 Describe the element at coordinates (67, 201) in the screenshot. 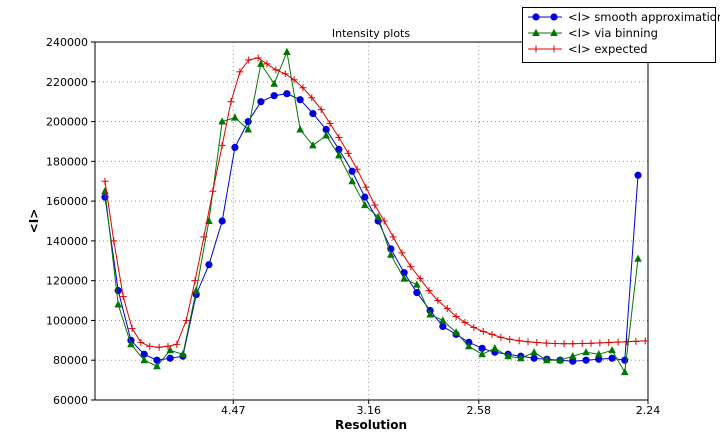

I see `y-tick-label: 160000` at that location.